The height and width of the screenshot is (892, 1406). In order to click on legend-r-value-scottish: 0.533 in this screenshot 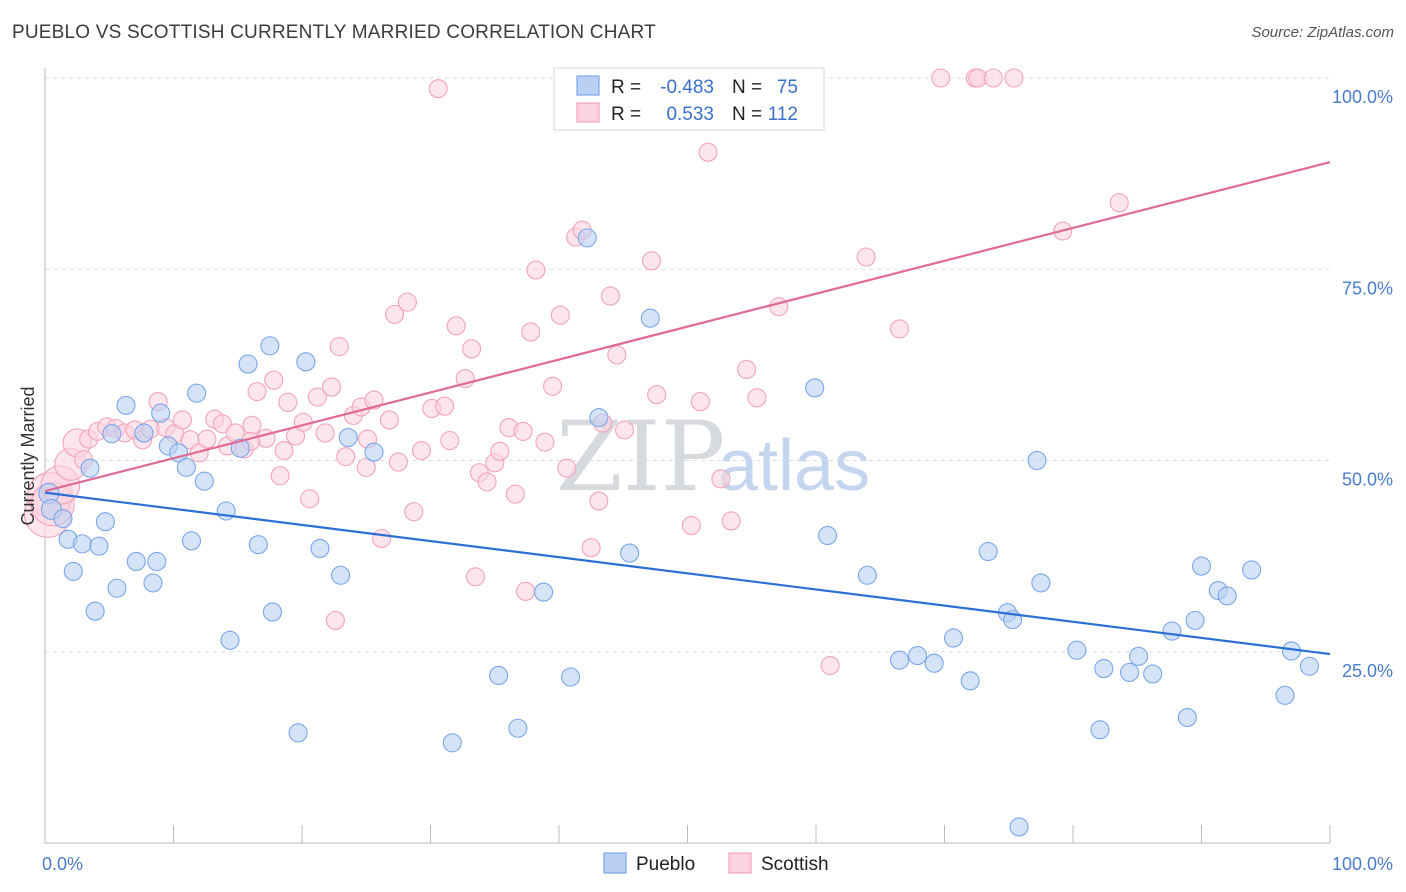, I will do `click(690, 114)`.